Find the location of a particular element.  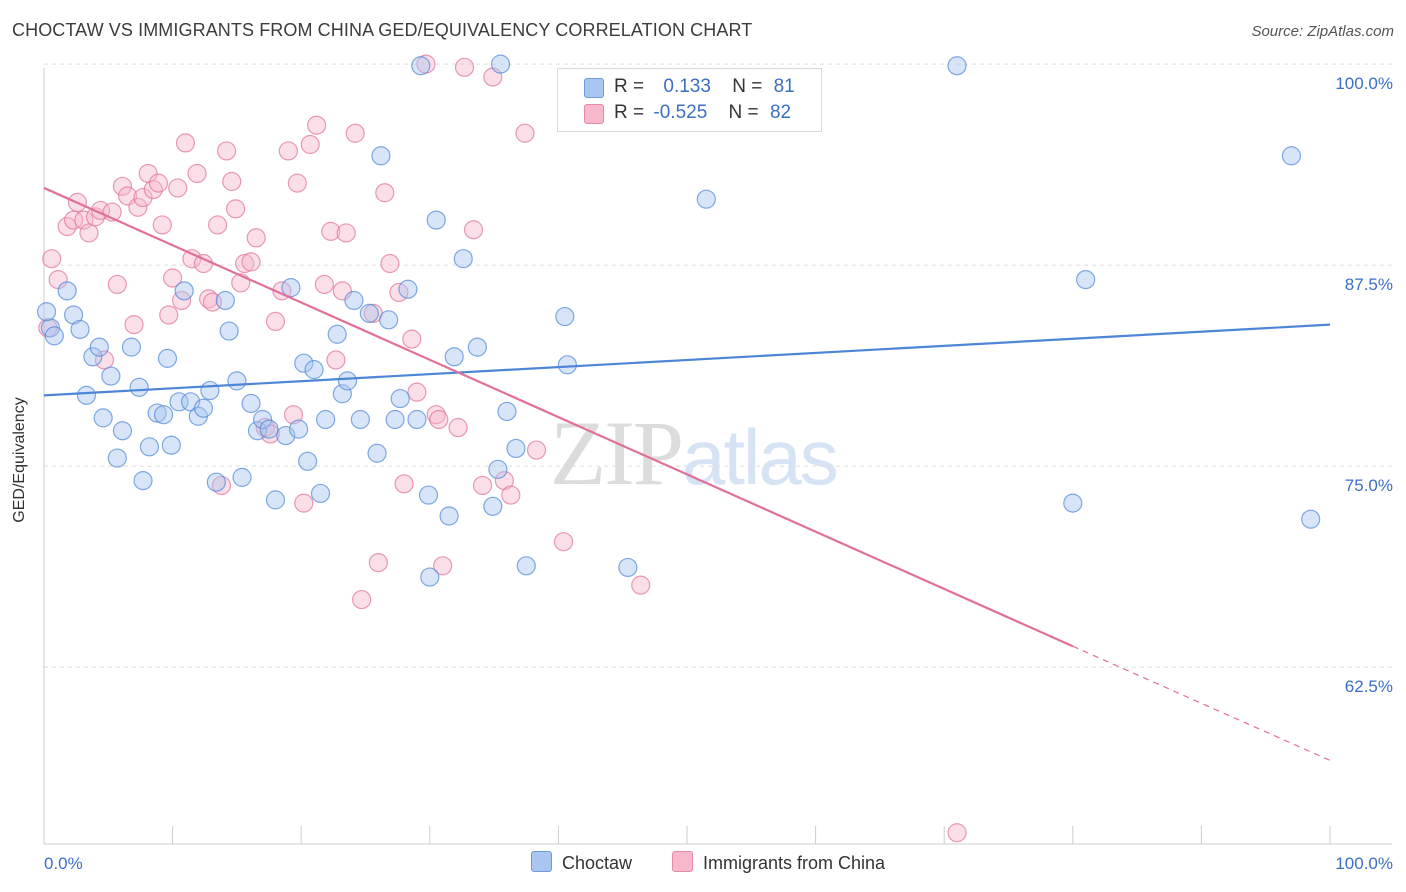

y-tick-label: 100.0% is located at coordinates (1364, 83).